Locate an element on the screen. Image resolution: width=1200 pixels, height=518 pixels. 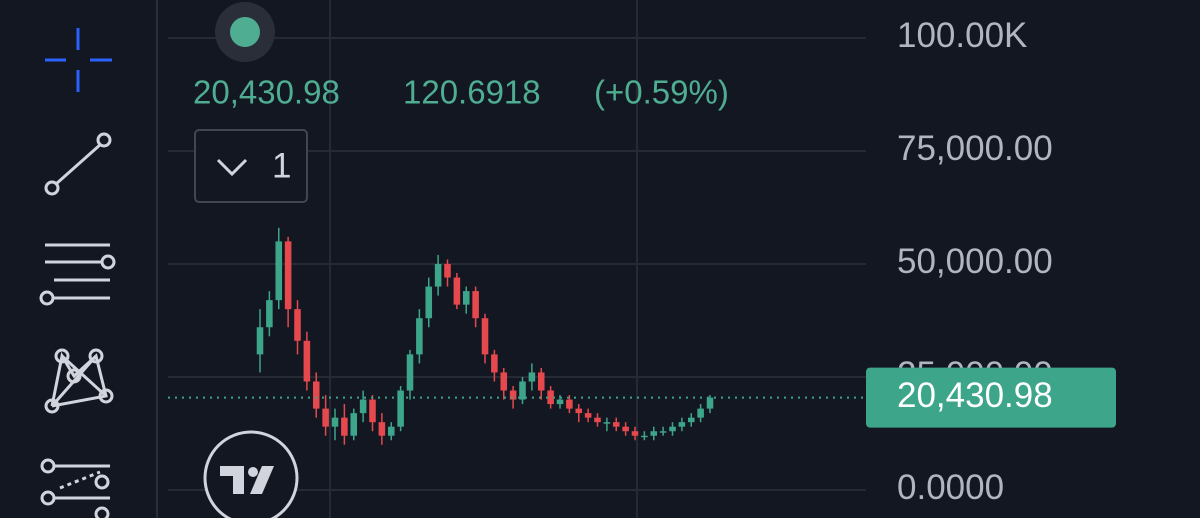
y-tick-label: 0.0000 is located at coordinates (950, 487).